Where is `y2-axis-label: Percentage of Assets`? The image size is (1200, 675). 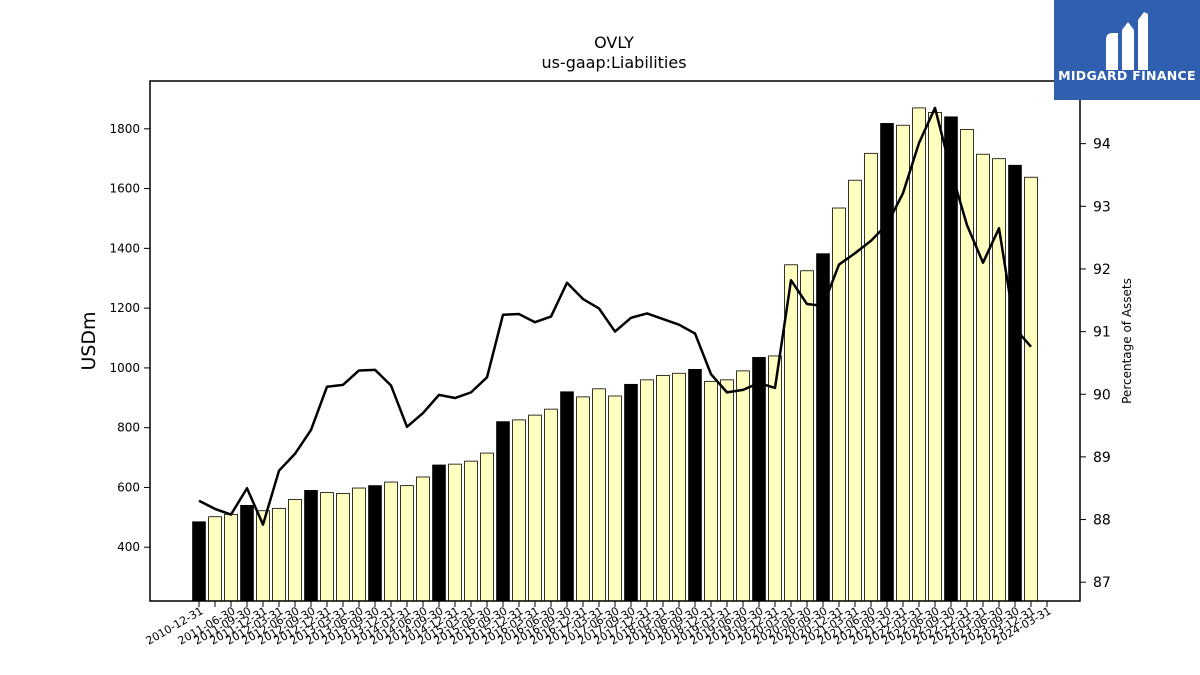
y2-axis-label: Percentage of Assets is located at coordinates (1127, 341).